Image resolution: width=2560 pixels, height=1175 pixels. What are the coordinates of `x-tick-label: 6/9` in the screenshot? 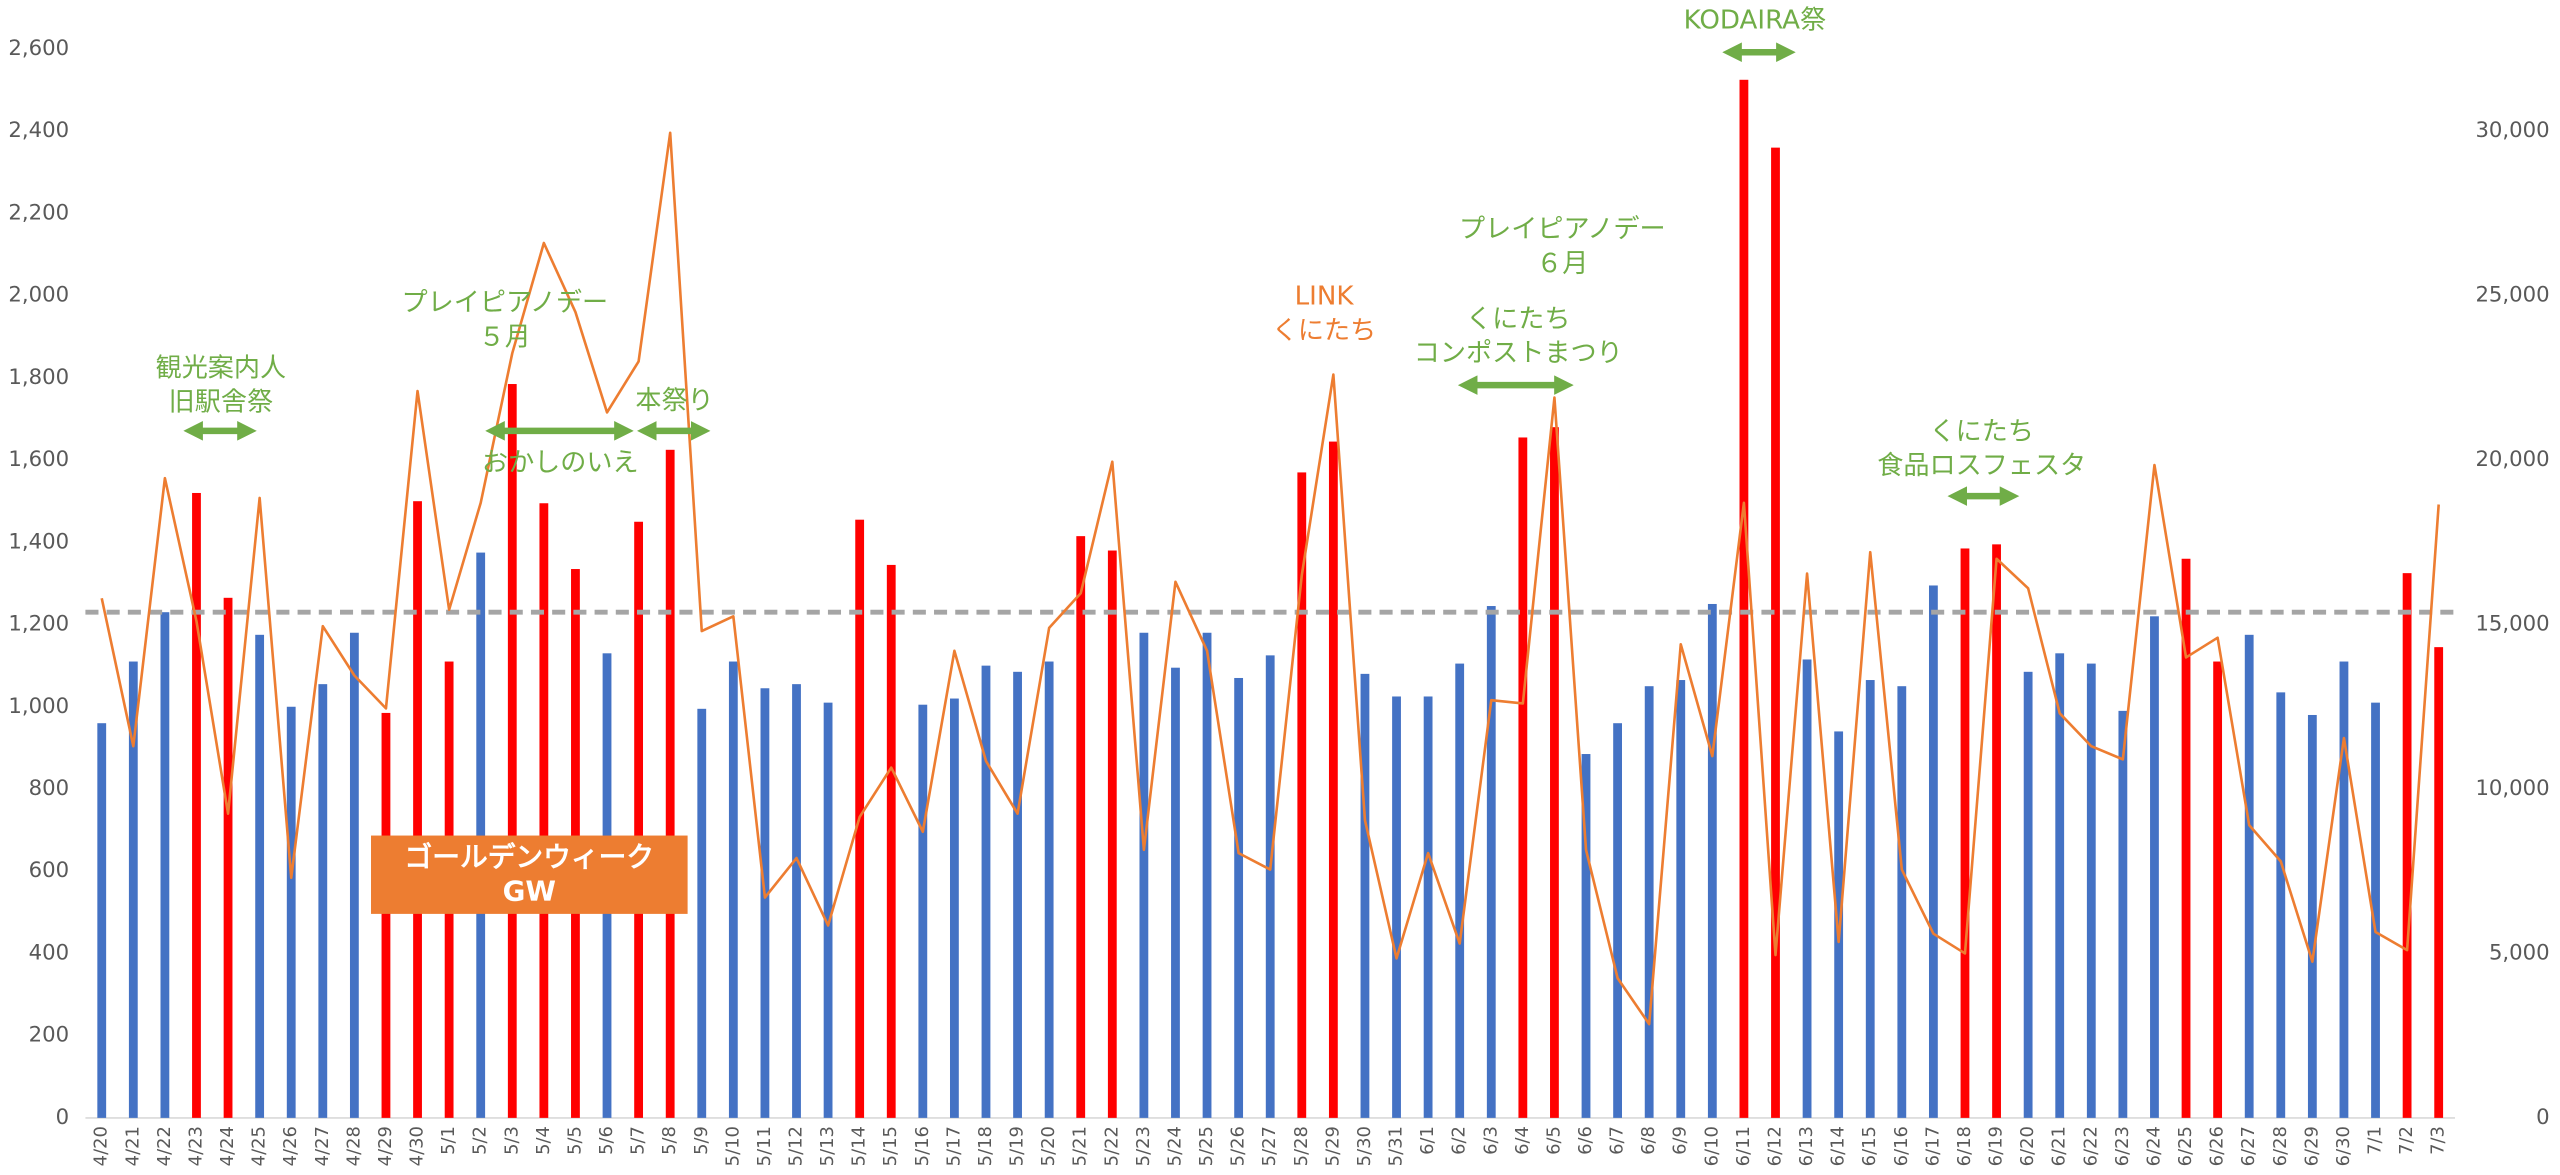 It's located at (1680, 1140).